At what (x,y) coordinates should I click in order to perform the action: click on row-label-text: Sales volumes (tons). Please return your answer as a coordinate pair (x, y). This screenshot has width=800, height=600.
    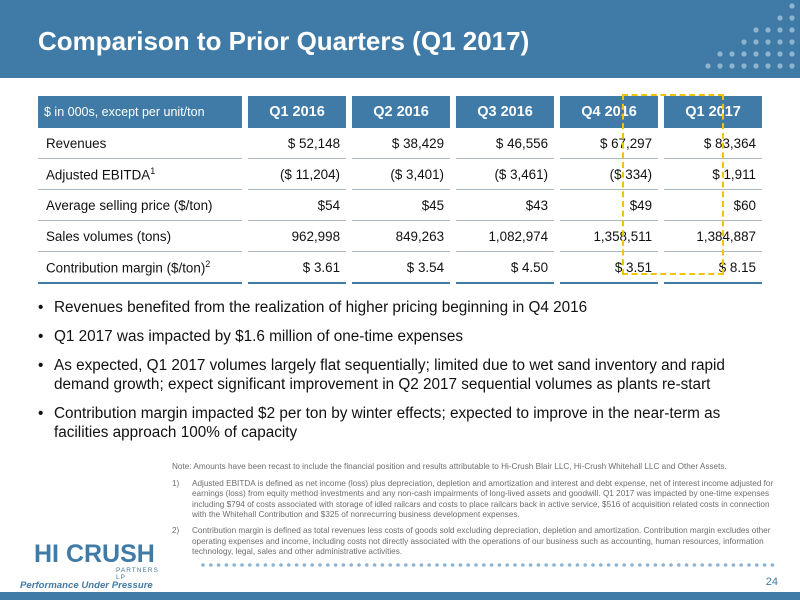
    Looking at the image, I should click on (109, 236).